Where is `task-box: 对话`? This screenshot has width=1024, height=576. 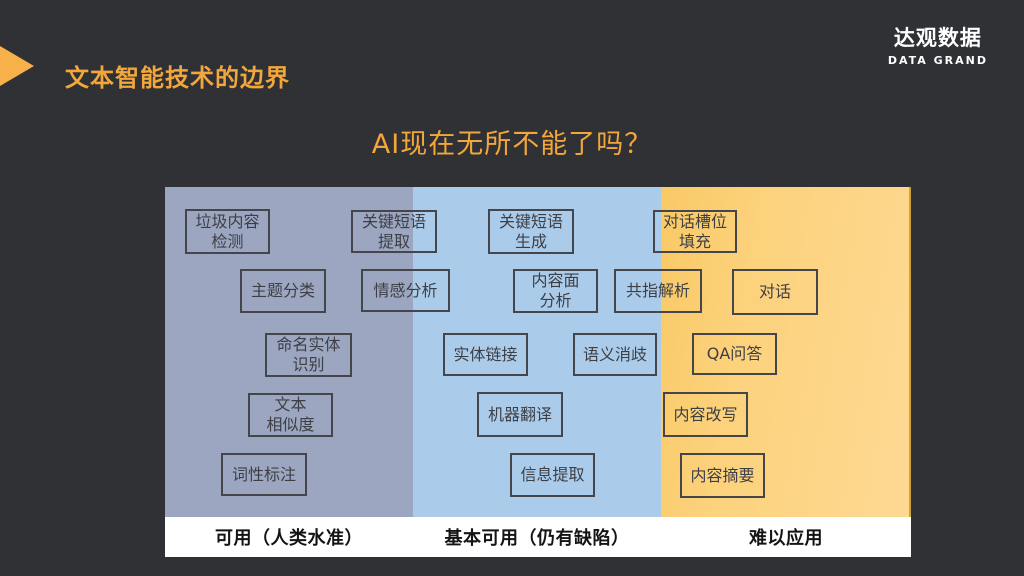 task-box: 对话 is located at coordinates (775, 292).